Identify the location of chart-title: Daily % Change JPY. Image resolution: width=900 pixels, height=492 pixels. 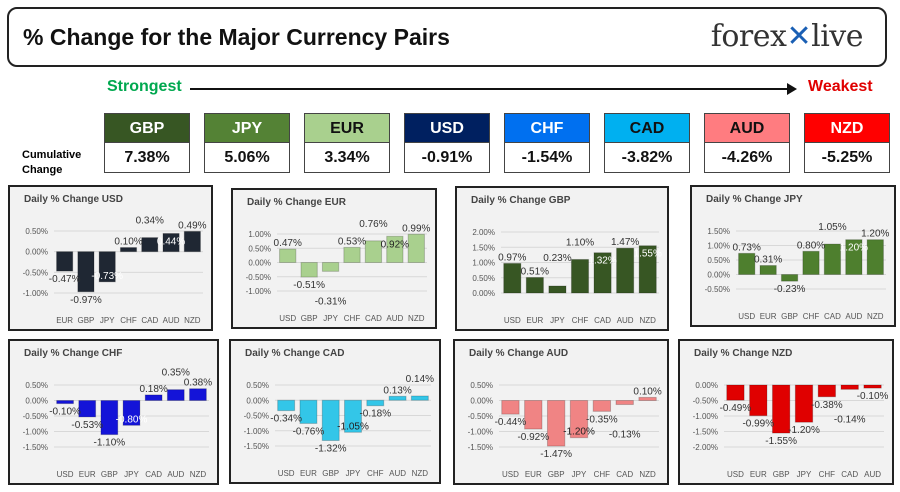
(754, 199).